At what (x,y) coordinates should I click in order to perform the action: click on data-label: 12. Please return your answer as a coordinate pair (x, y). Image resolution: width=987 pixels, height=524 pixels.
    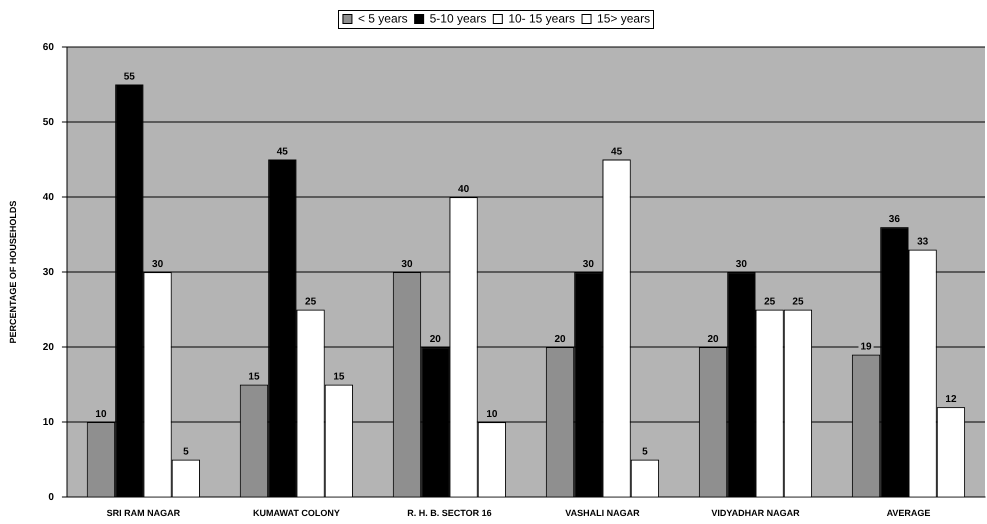
    Looking at the image, I should click on (951, 399).